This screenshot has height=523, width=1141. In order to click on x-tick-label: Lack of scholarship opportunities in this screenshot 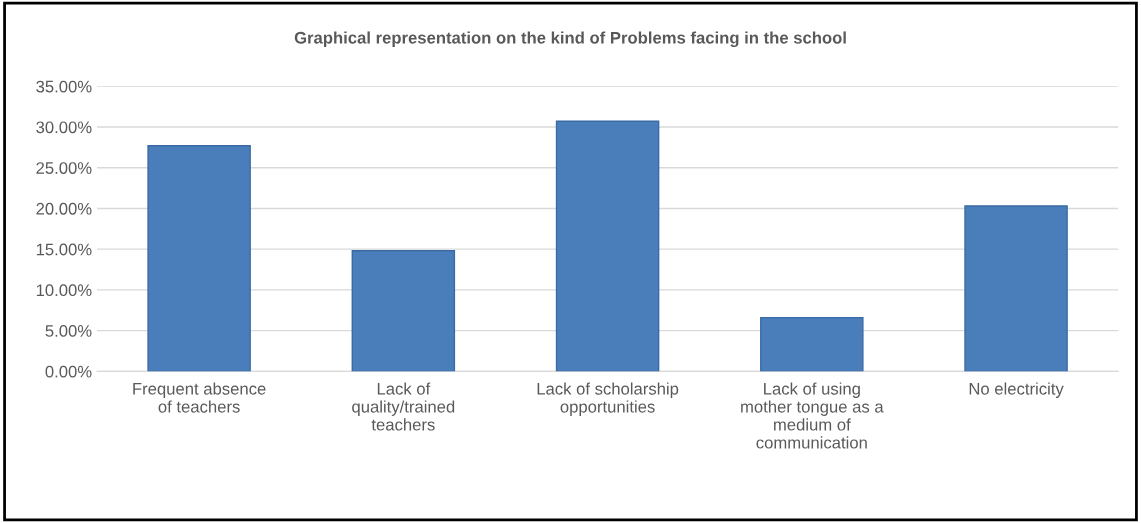, I will do `click(608, 399)`.